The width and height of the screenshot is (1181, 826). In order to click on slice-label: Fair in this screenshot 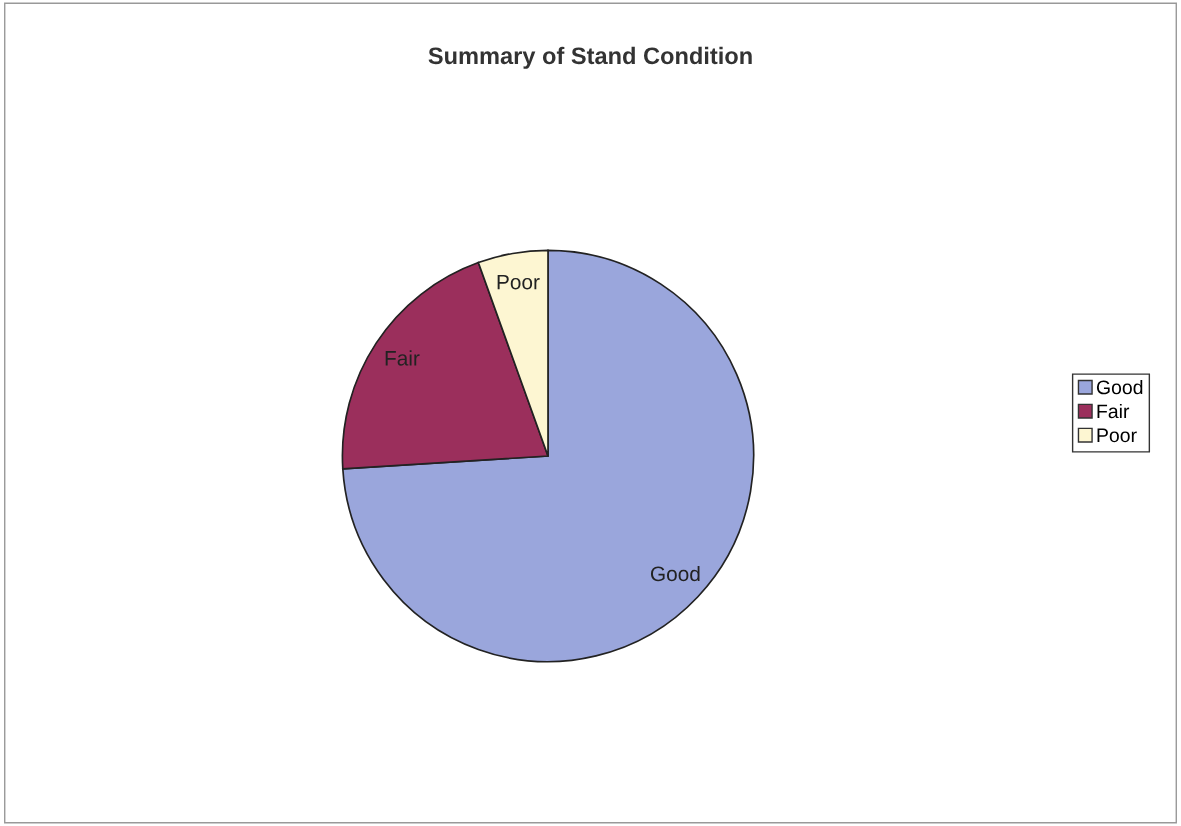, I will do `click(402, 358)`.